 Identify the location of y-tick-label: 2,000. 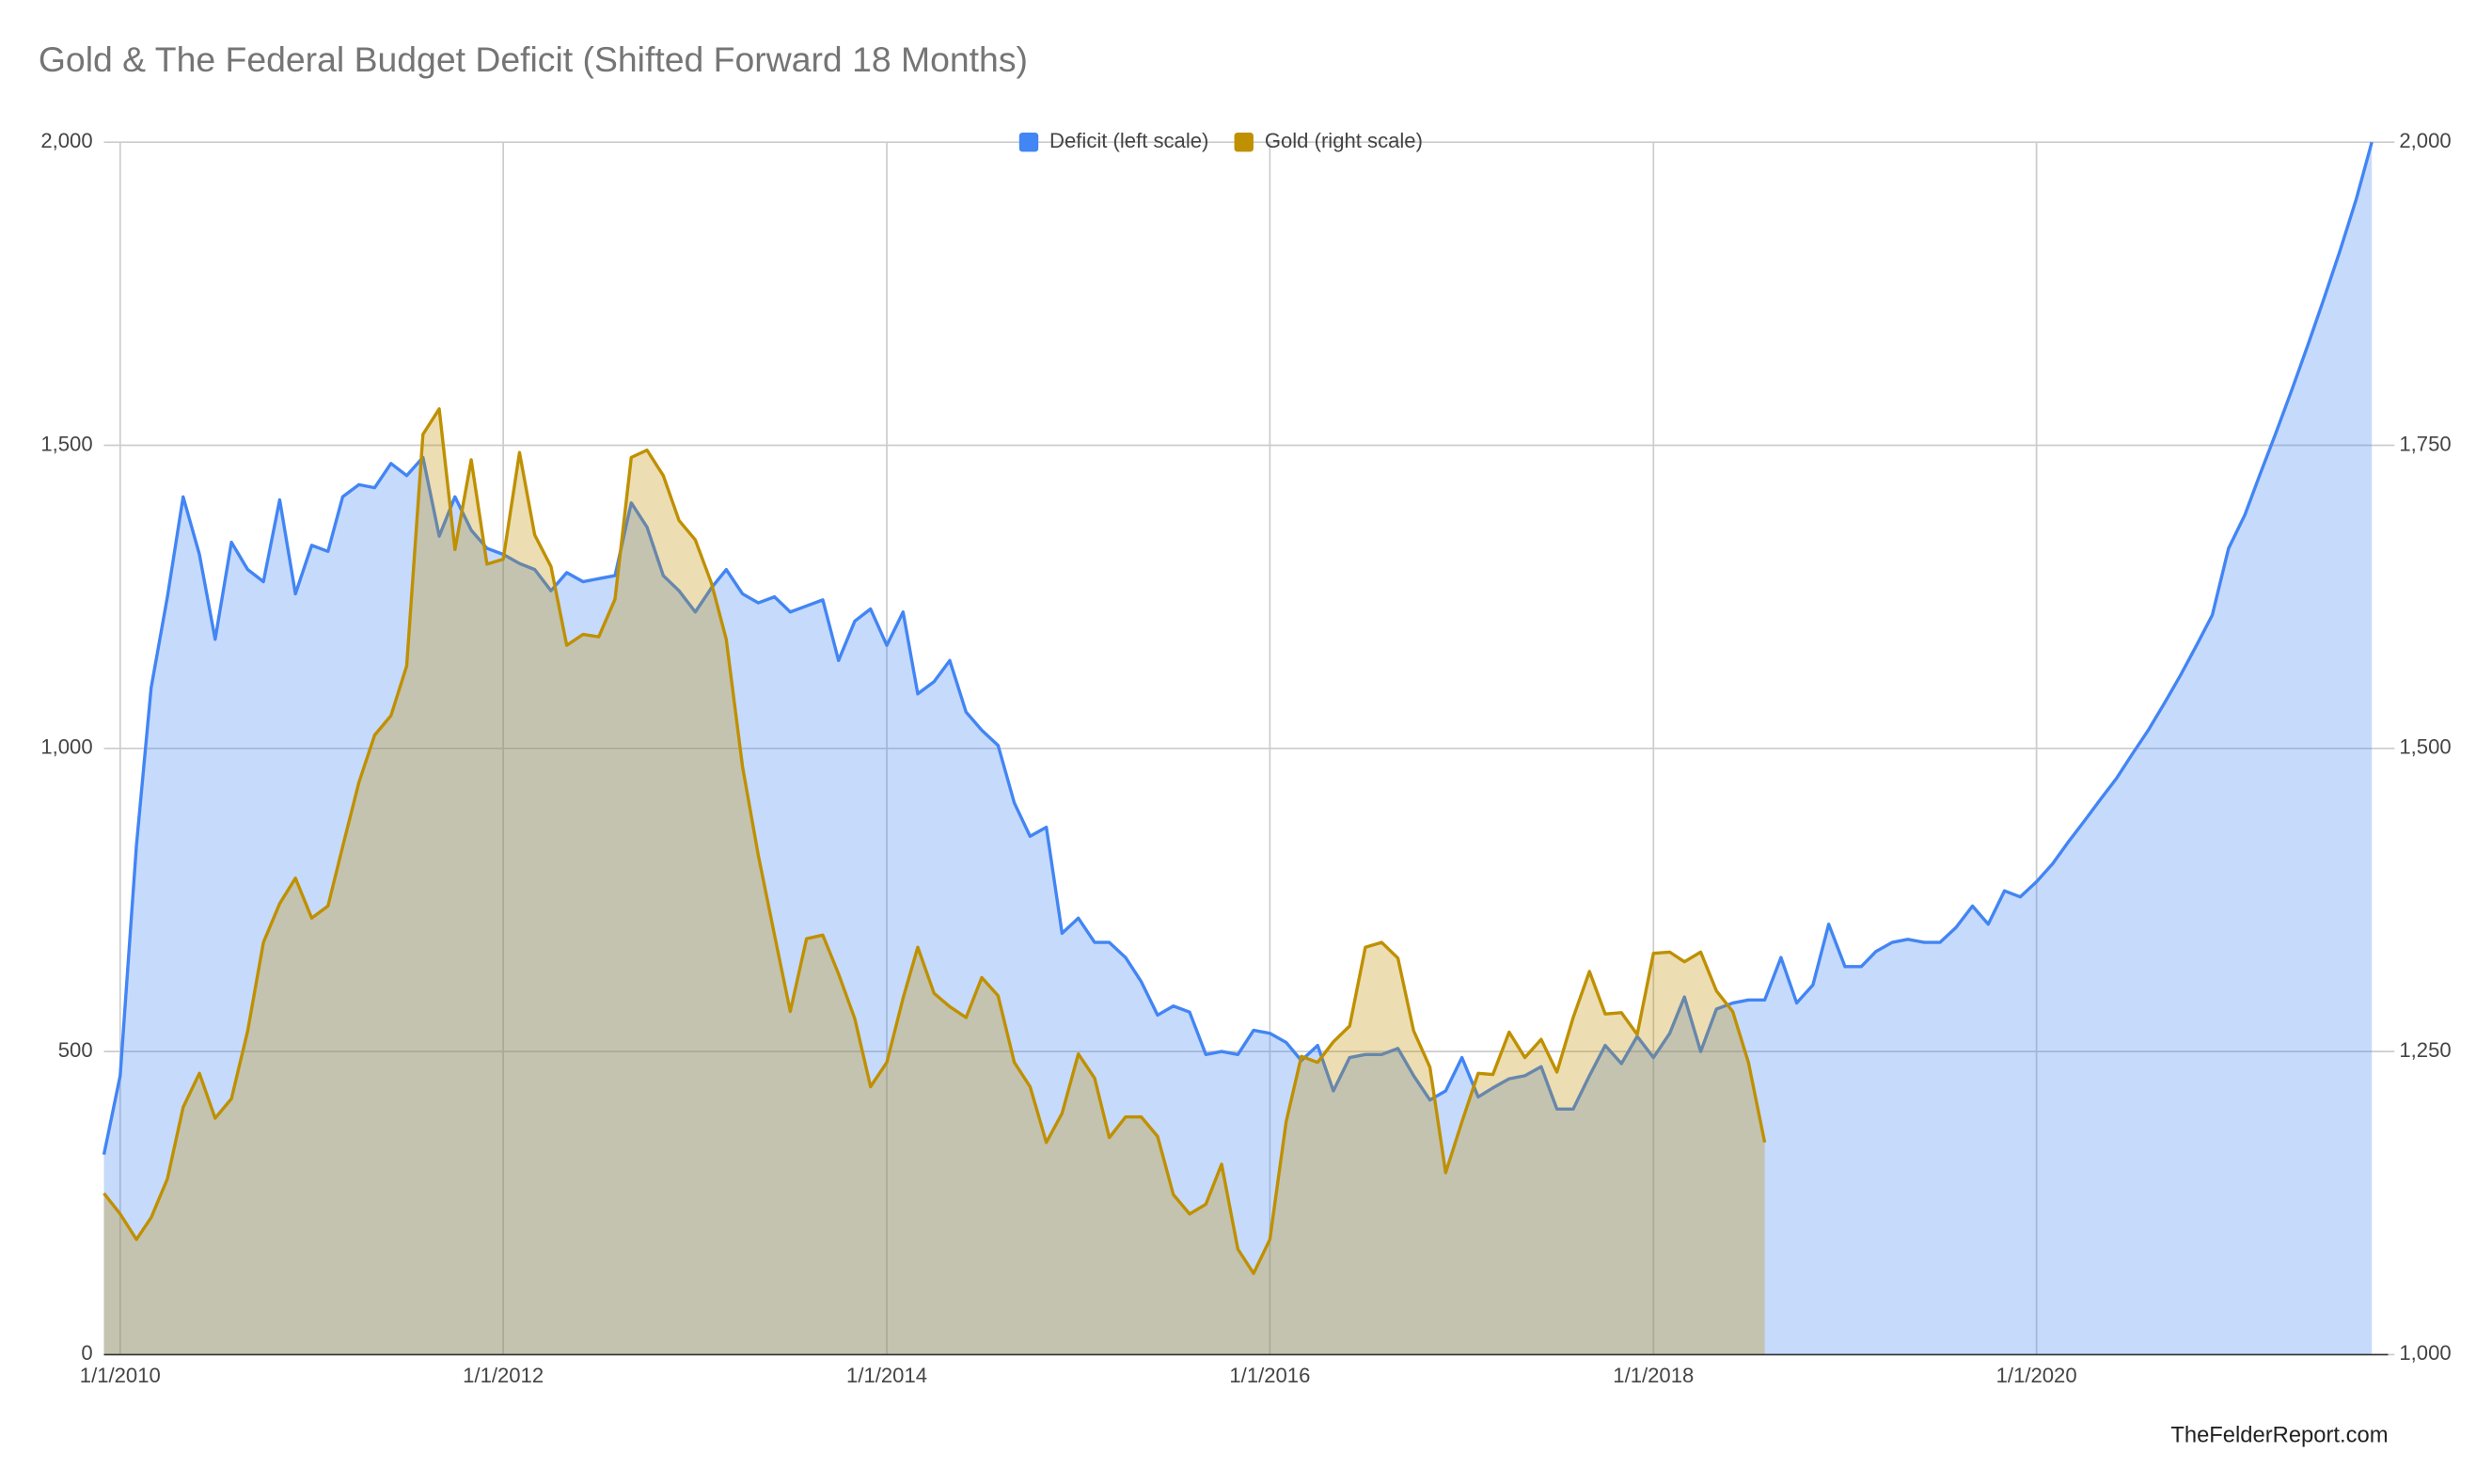
(66, 140).